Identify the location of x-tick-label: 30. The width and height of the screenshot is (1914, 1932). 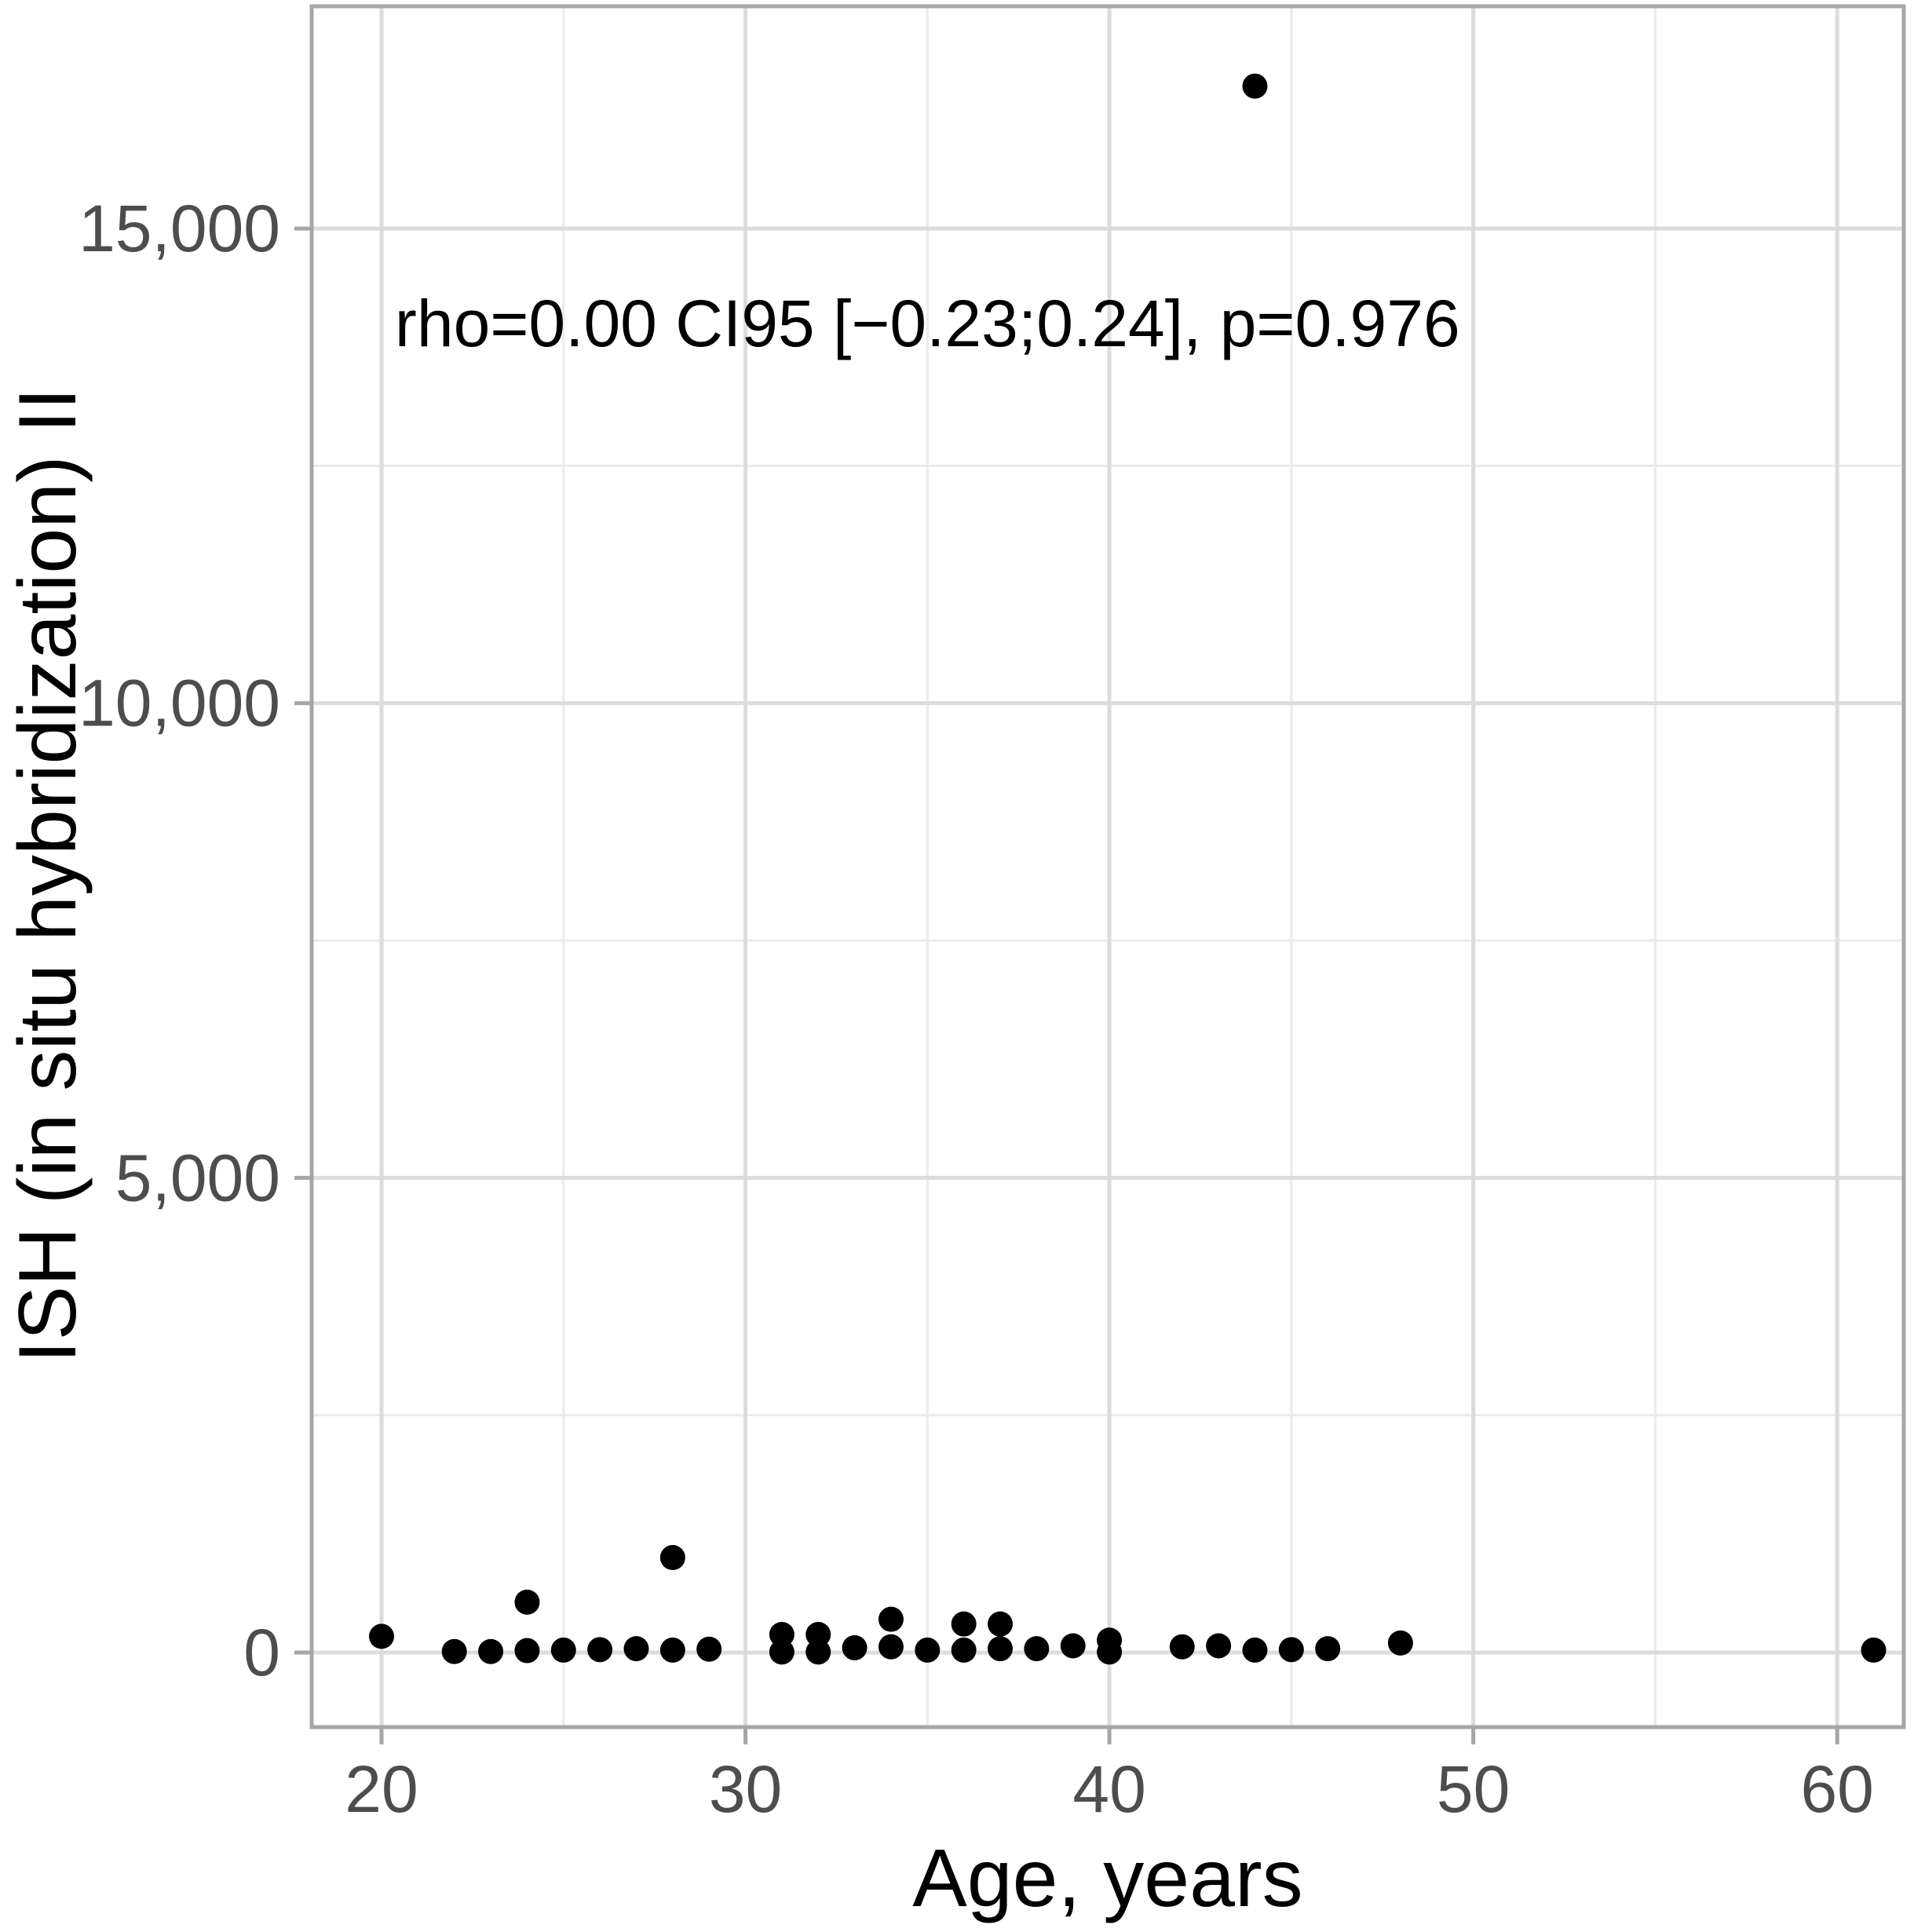
(745, 1789).